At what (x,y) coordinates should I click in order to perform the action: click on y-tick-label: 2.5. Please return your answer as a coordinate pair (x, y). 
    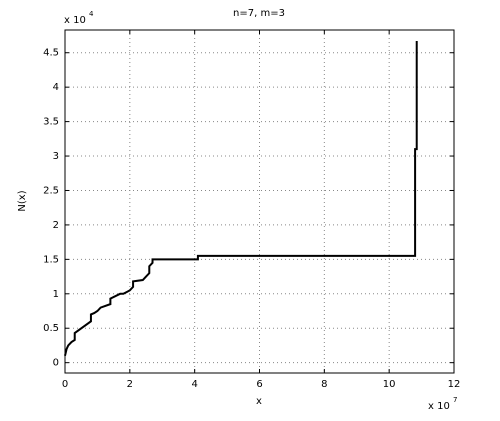
    Looking at the image, I should click on (51, 190).